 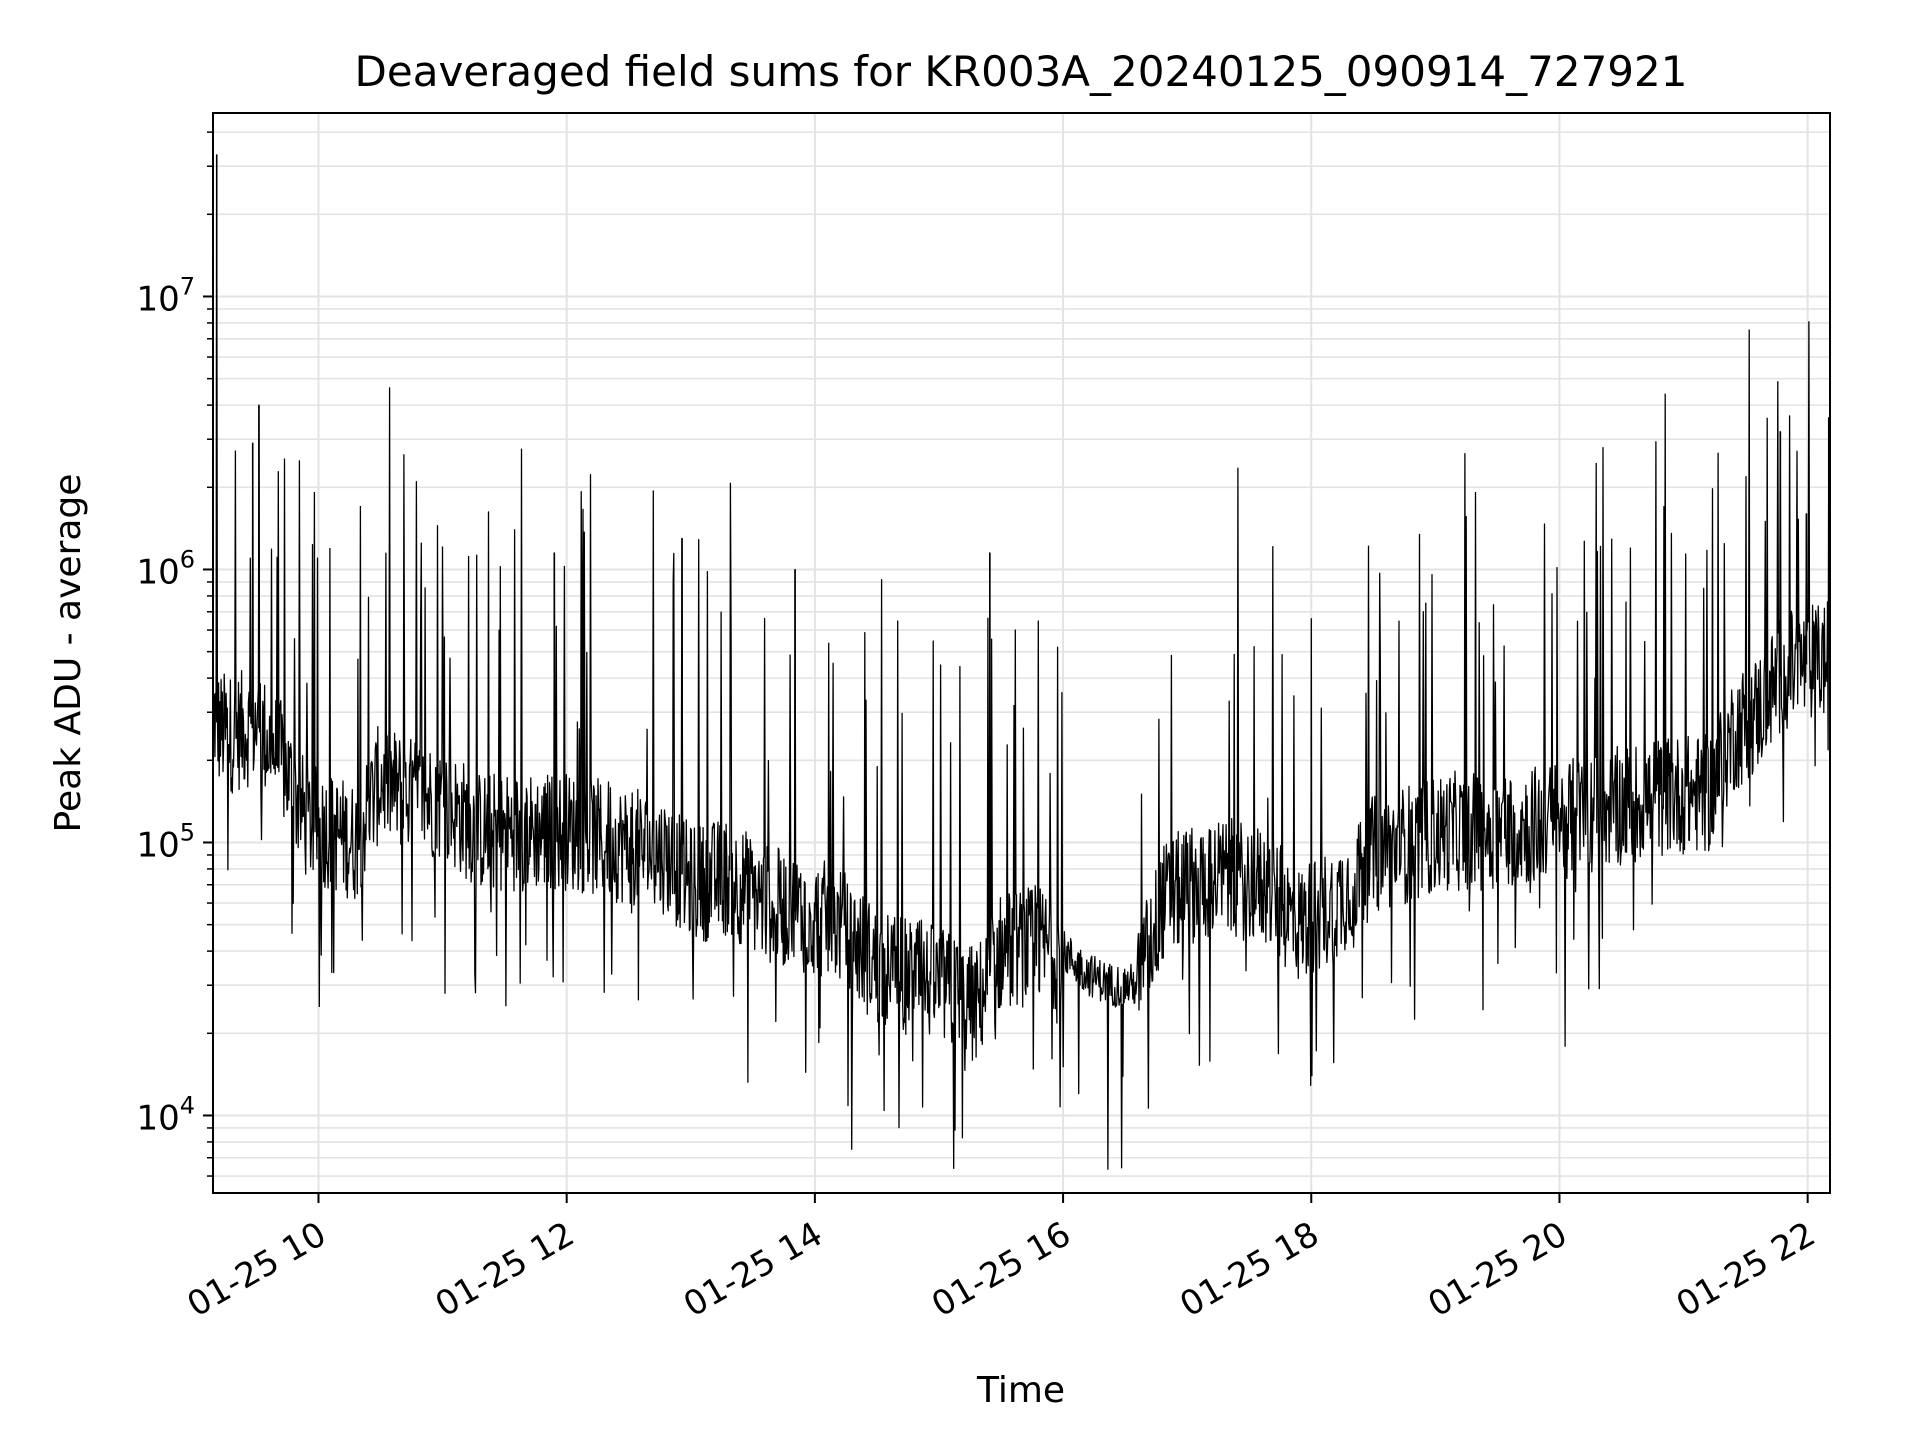 I want to click on x-axis-label: Time, so click(x=1020, y=1390).